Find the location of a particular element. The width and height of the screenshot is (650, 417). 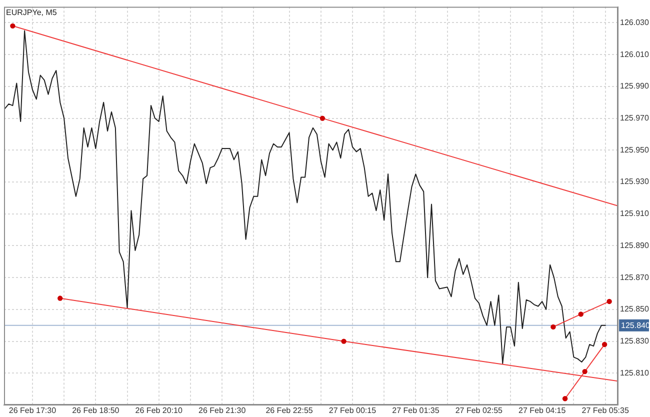

y-tick-label: 126.010 is located at coordinates (635, 54).